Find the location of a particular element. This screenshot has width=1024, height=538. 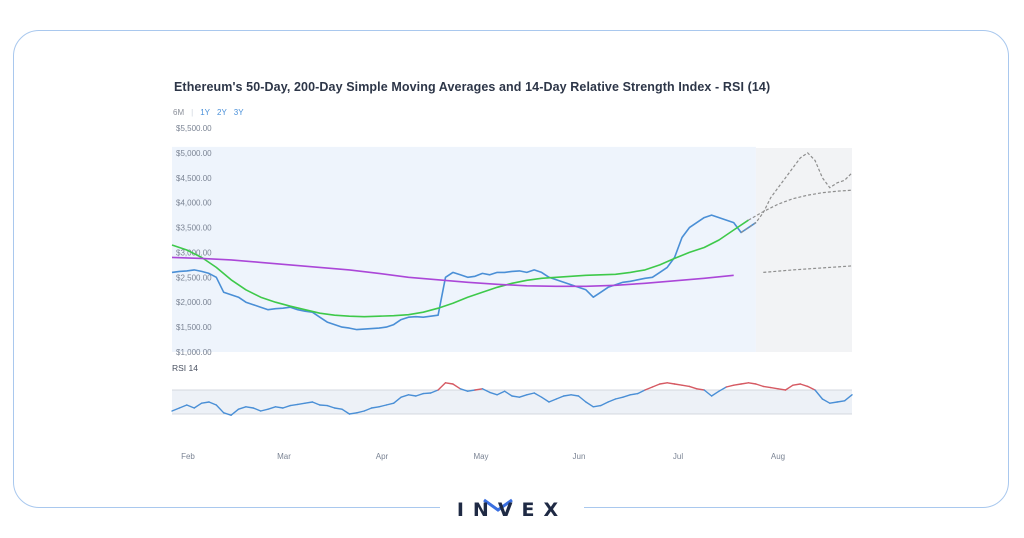

rsi-band is located at coordinates (512, 402).